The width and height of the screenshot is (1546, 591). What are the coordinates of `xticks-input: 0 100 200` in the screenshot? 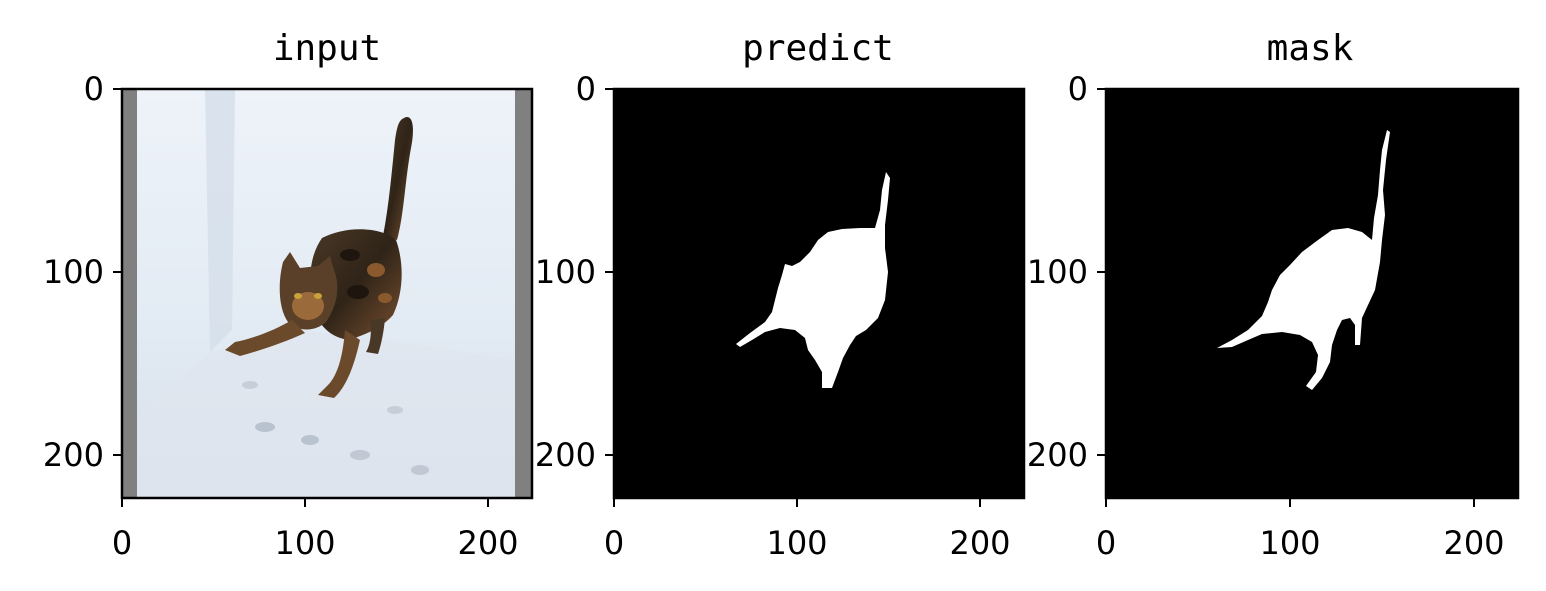 It's located at (315, 530).